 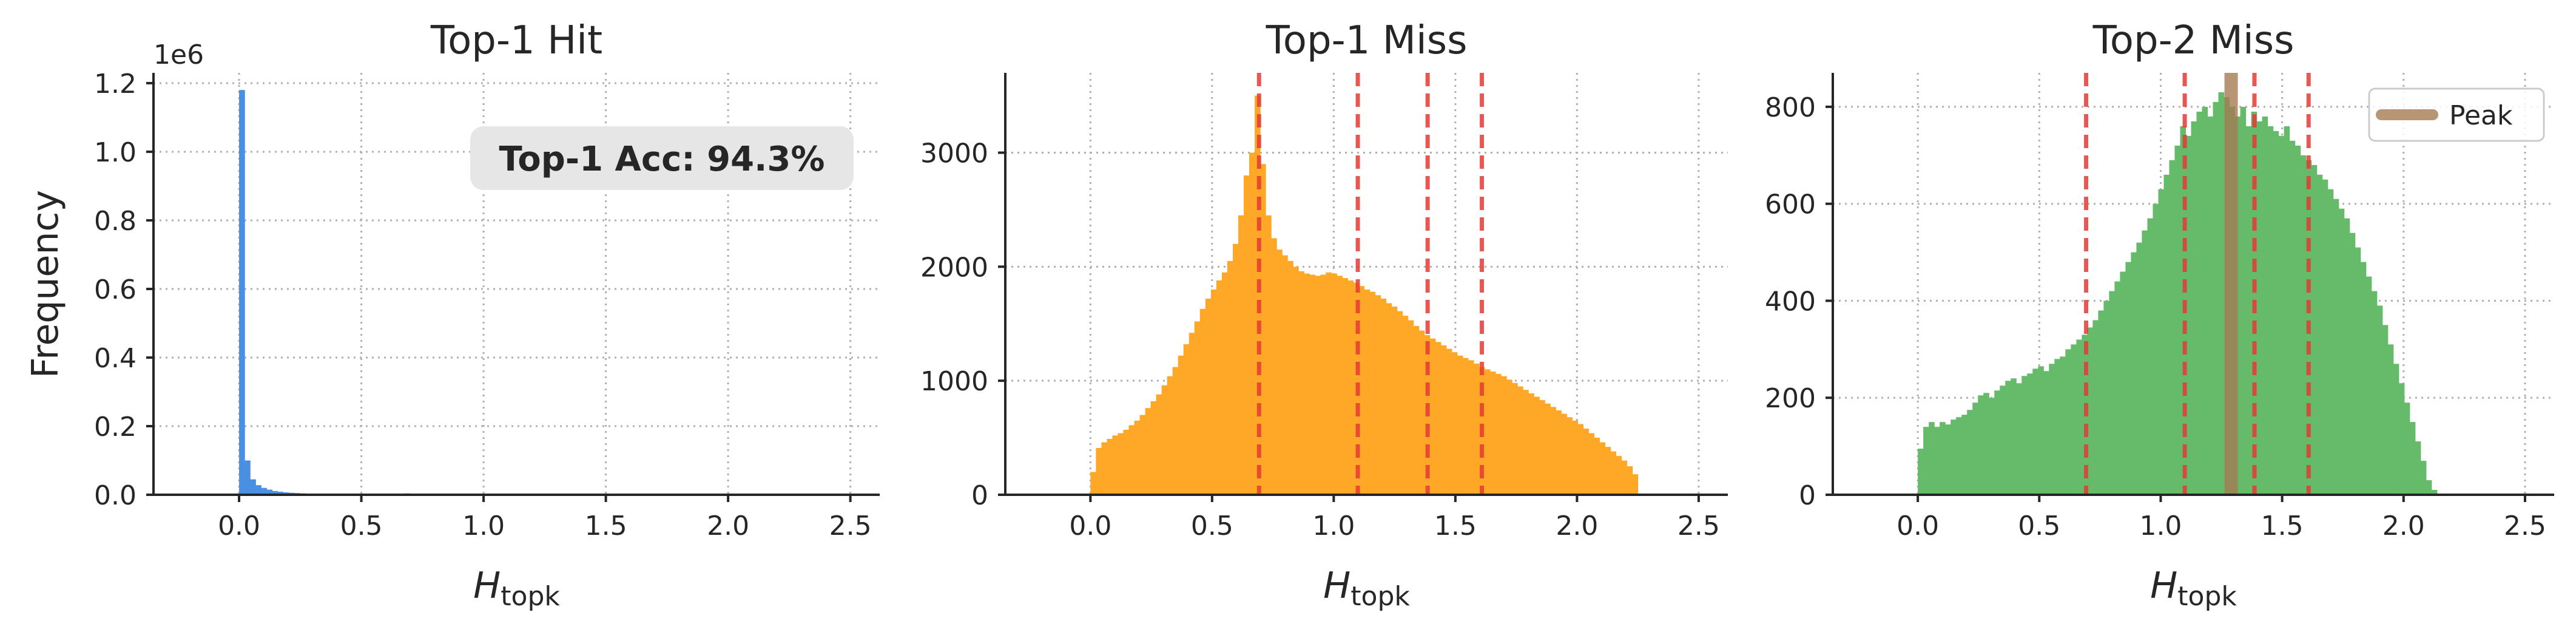 I want to click on x-tick-label: 2.0, so click(x=1577, y=526).